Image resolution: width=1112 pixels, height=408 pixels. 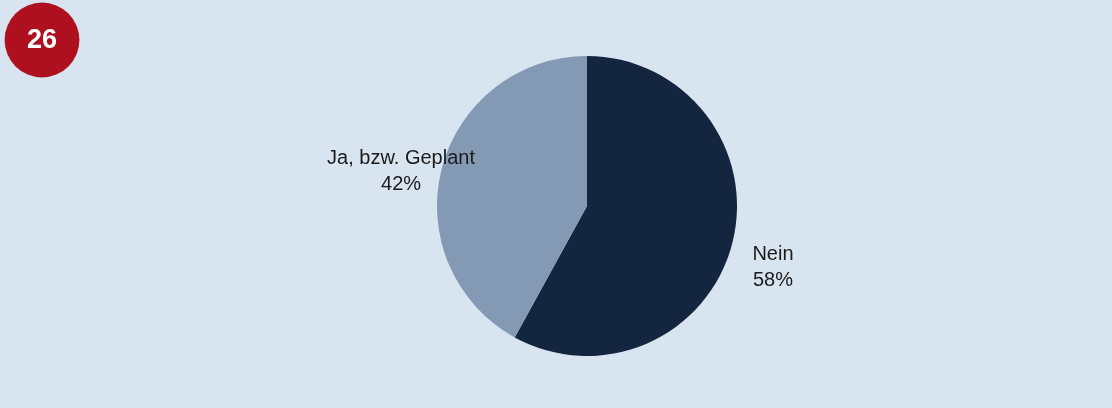 What do you see at coordinates (42, 39) in the screenshot?
I see `text: 26` at bounding box center [42, 39].